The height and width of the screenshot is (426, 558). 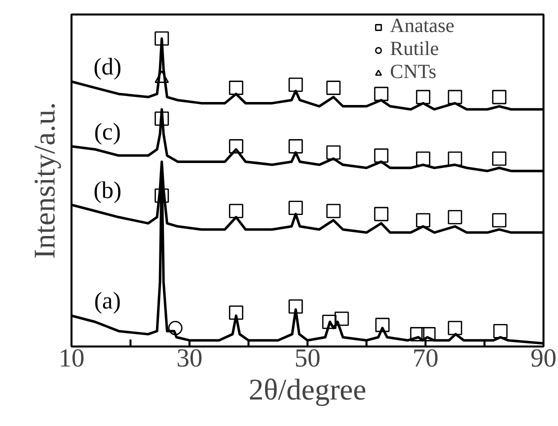 I want to click on legend-label: Anatase, so click(x=422, y=26).